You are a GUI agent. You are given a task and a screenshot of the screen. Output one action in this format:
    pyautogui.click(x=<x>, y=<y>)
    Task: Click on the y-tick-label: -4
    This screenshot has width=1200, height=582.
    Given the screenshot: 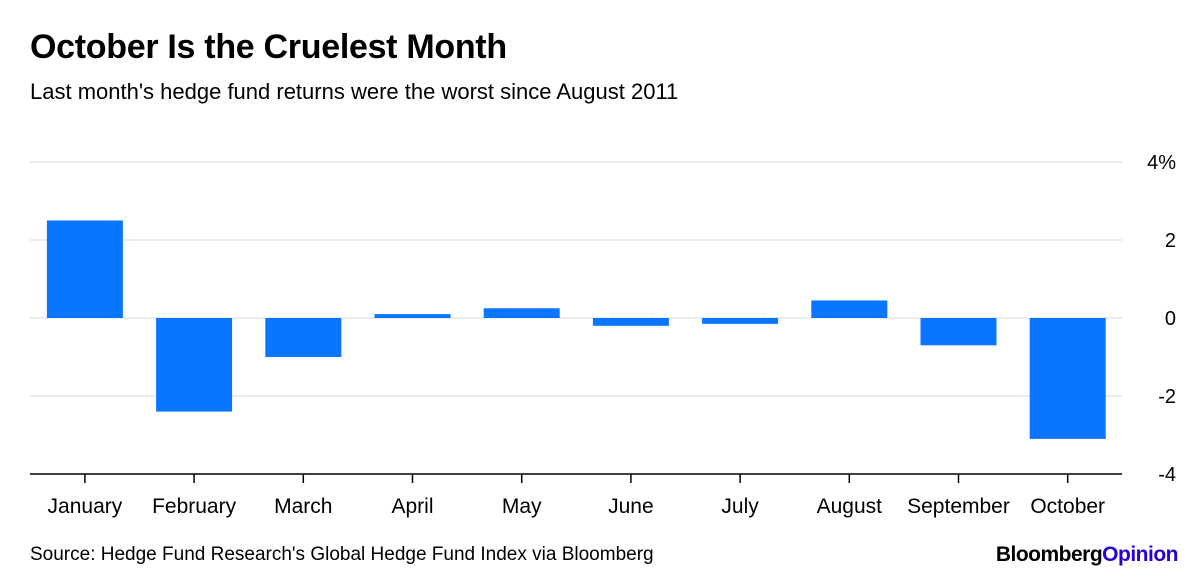 What is the action you would take?
    pyautogui.click(x=1167, y=475)
    